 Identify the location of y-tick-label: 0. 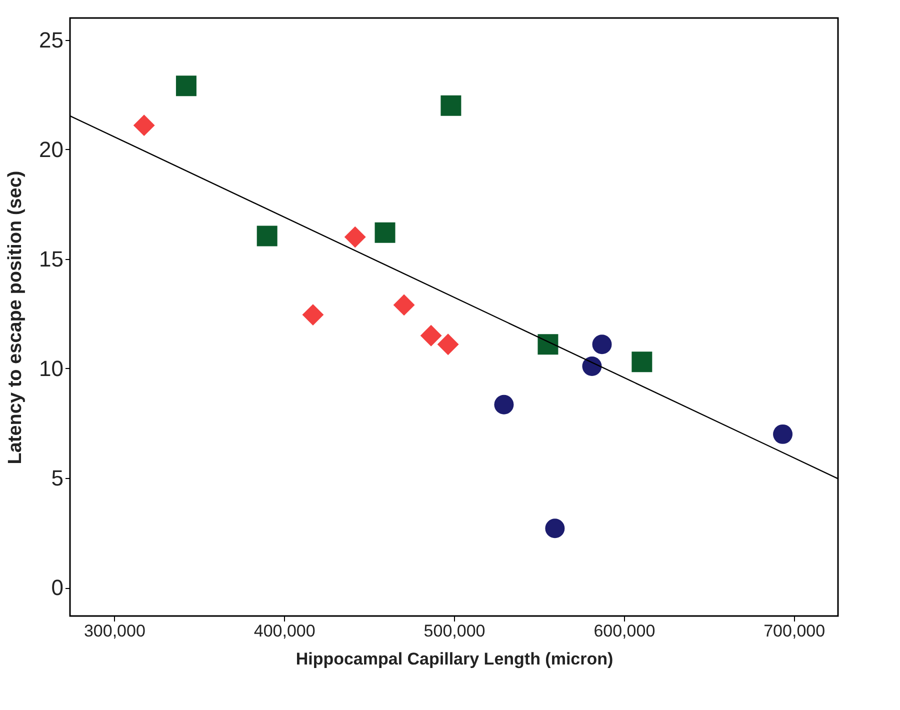
(57, 587).